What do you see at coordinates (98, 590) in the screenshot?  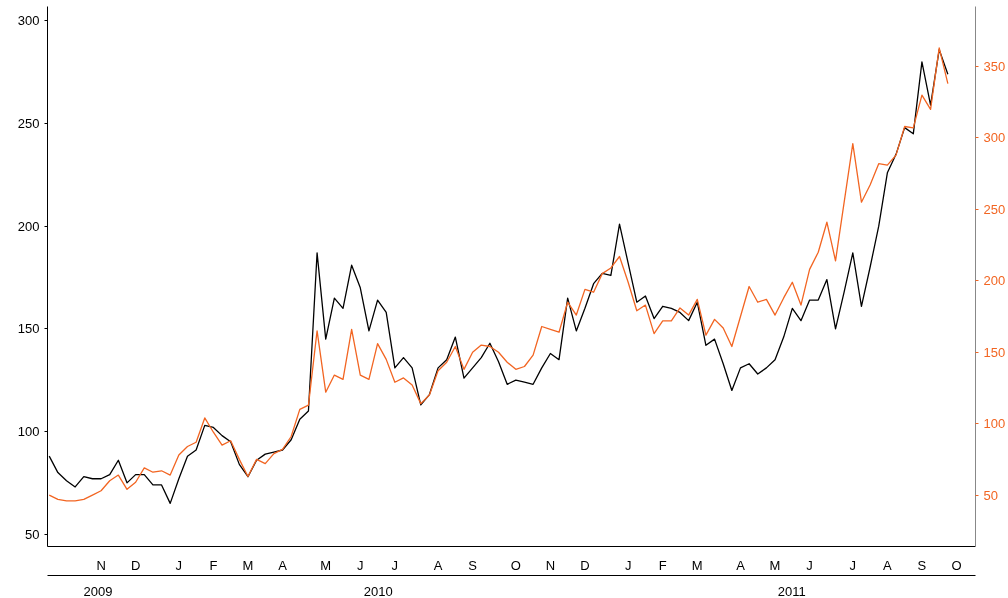 I see `x2-tick-label: 2009` at bounding box center [98, 590].